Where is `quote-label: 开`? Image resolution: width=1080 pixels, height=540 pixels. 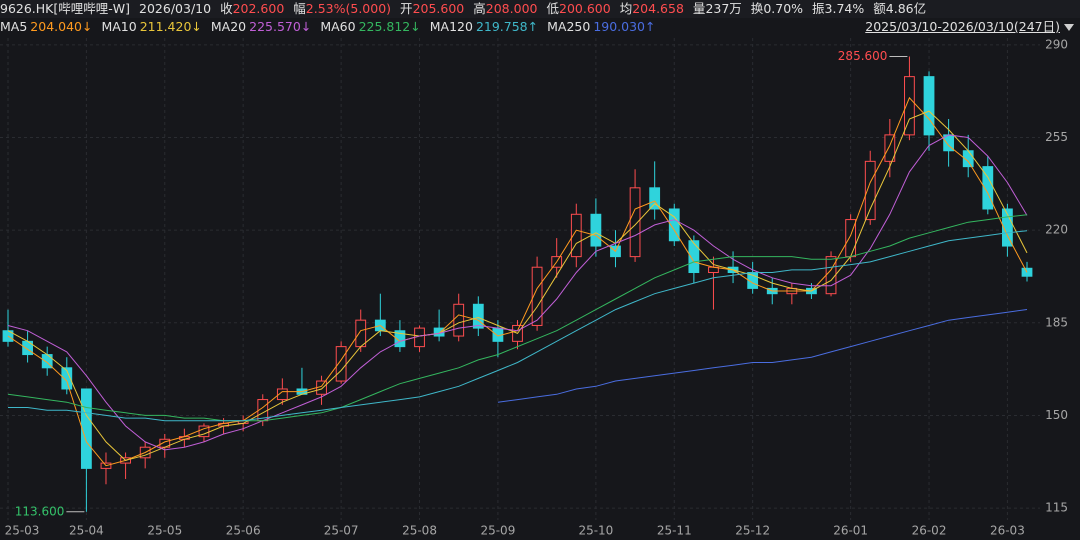
quote-label: 开 is located at coordinates (406, 8).